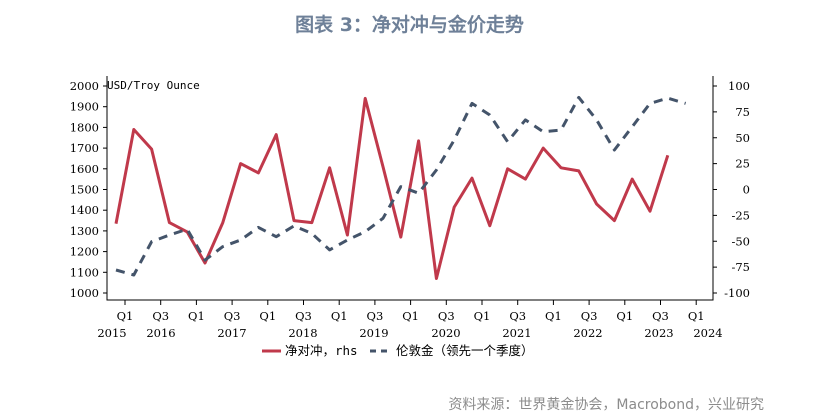 This screenshot has height=415, width=819. Describe the element at coordinates (445, 333) in the screenshot. I see `x-year-label: 2020` at that location.